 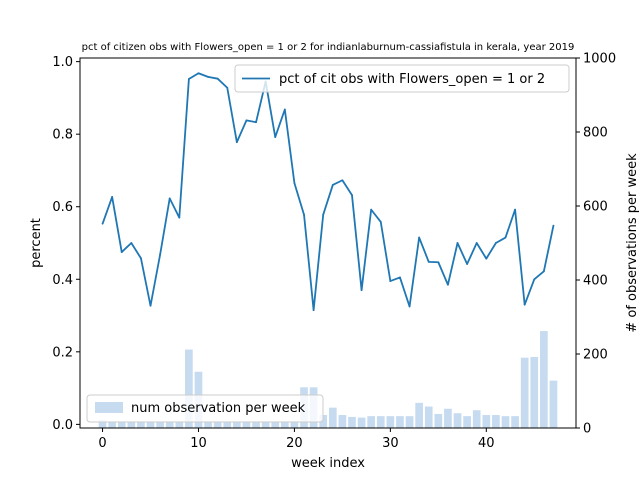 I want to click on x-tick-label: 40, so click(x=486, y=443).